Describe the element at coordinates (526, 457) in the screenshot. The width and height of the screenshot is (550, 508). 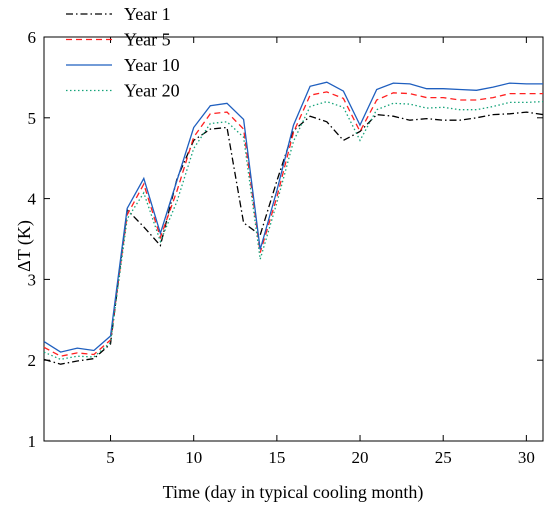
I see `x-tick-label: 30` at that location.